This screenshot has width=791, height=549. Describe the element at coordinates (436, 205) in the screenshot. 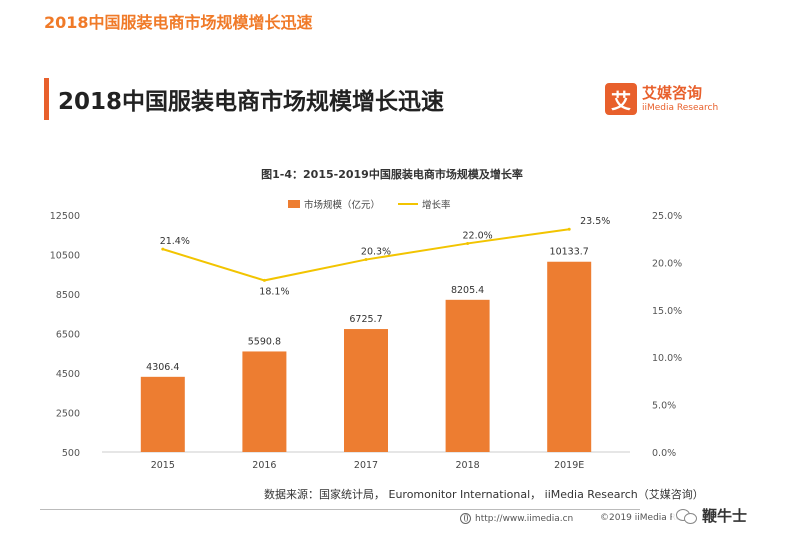

I see `legend-line-label: 增长率` at that location.